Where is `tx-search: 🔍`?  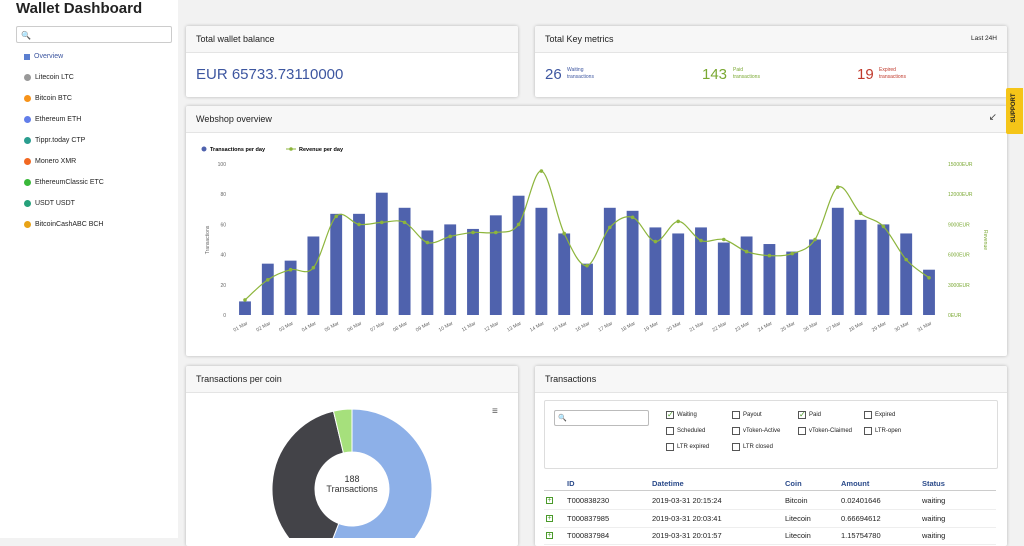 tx-search: 🔍 is located at coordinates (601, 418).